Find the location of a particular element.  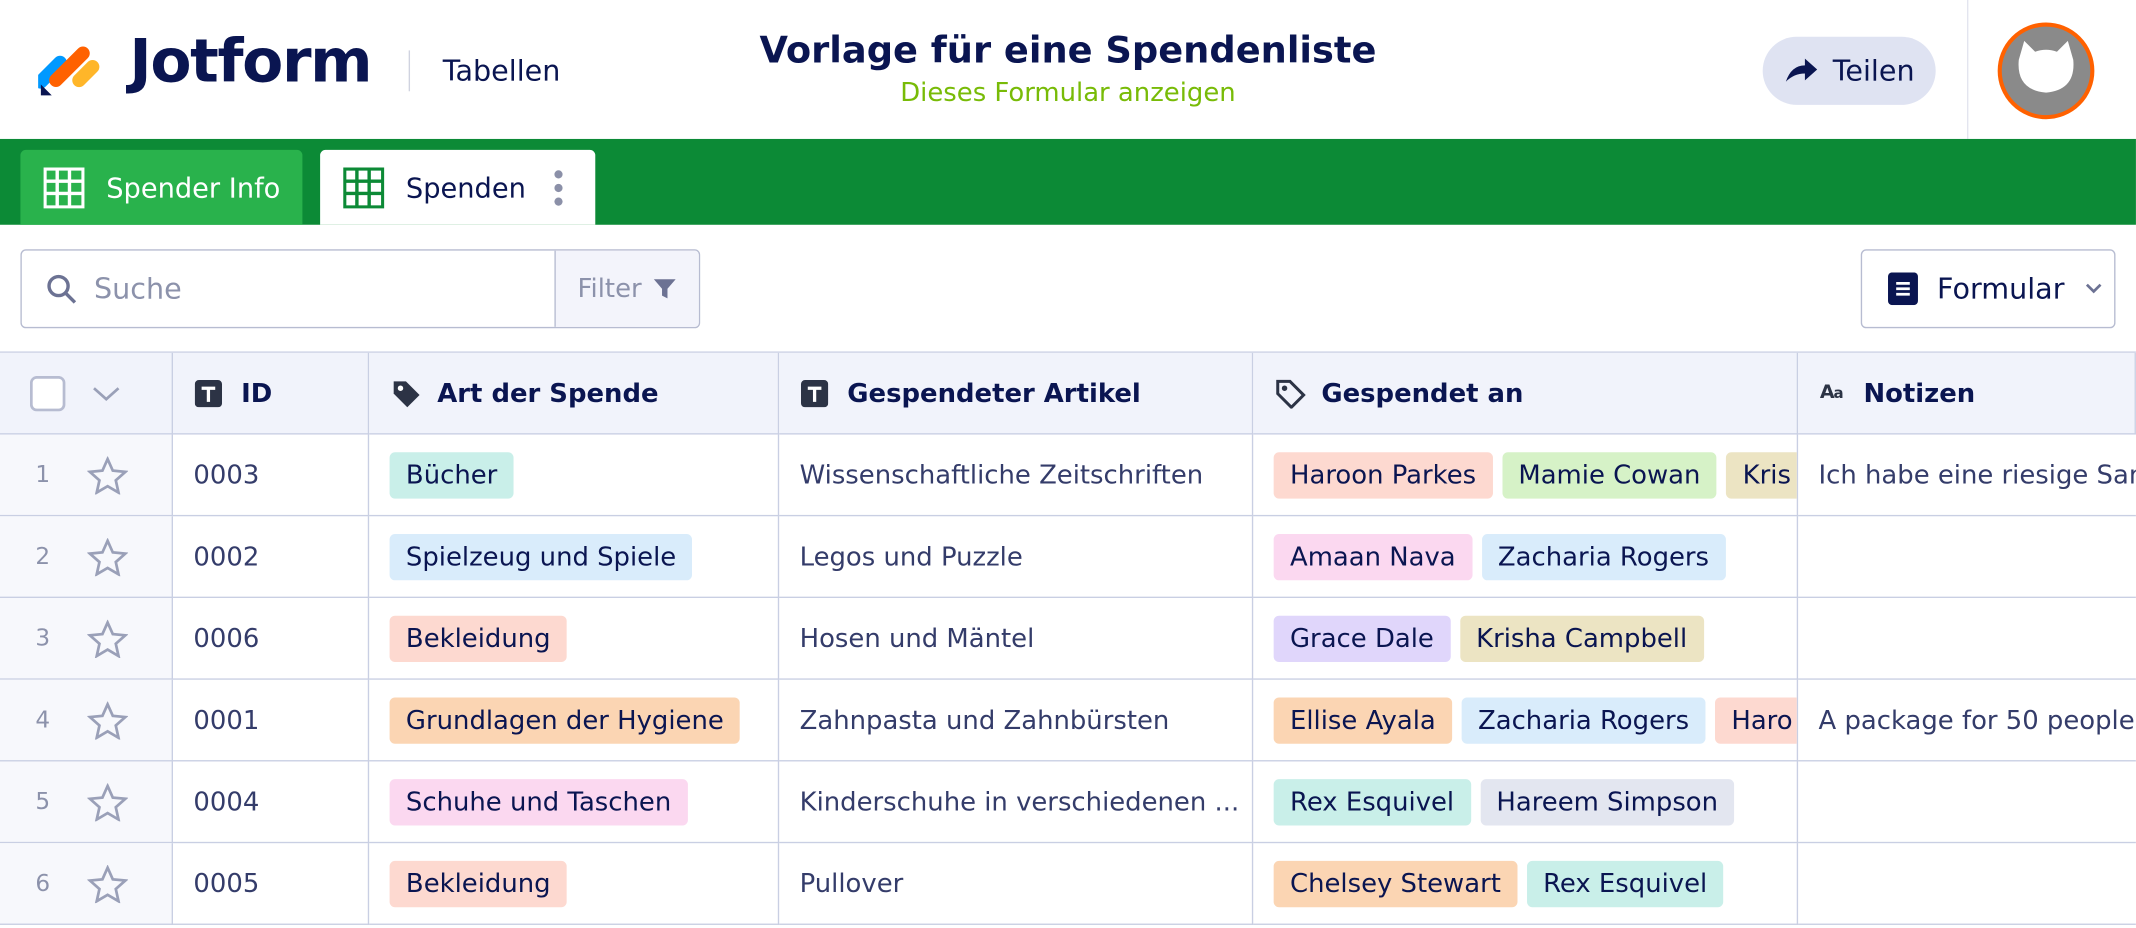

column-title: Notizen is located at coordinates (1919, 393).